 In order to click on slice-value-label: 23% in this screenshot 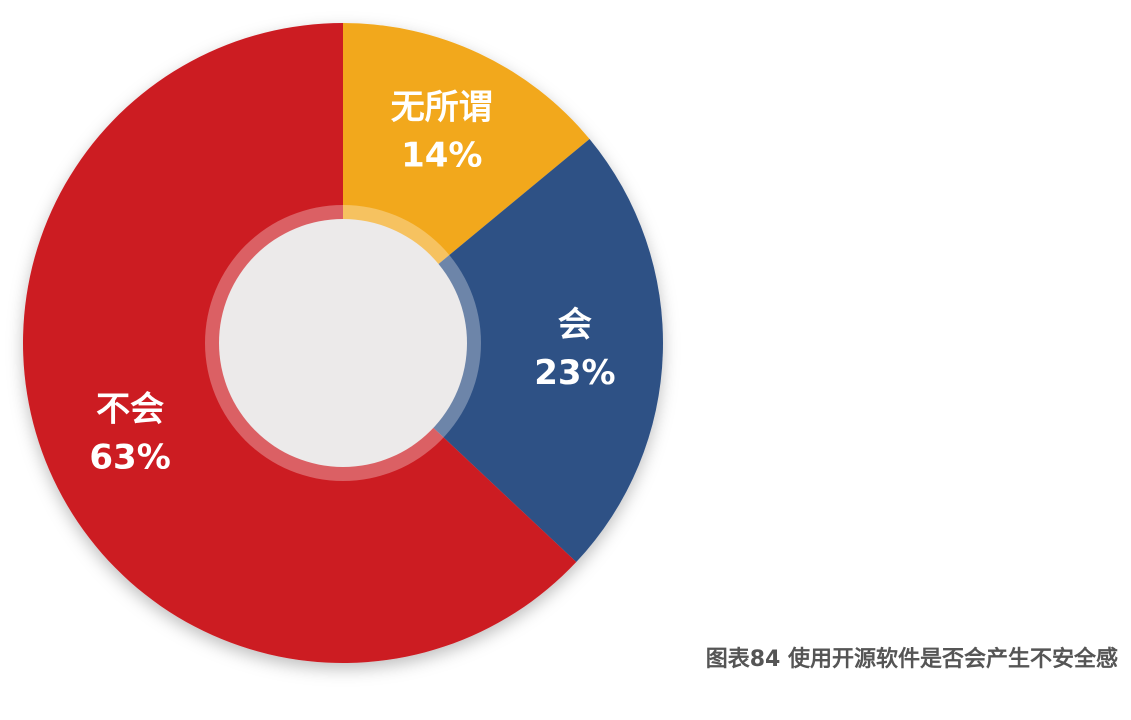, I will do `click(574, 373)`.